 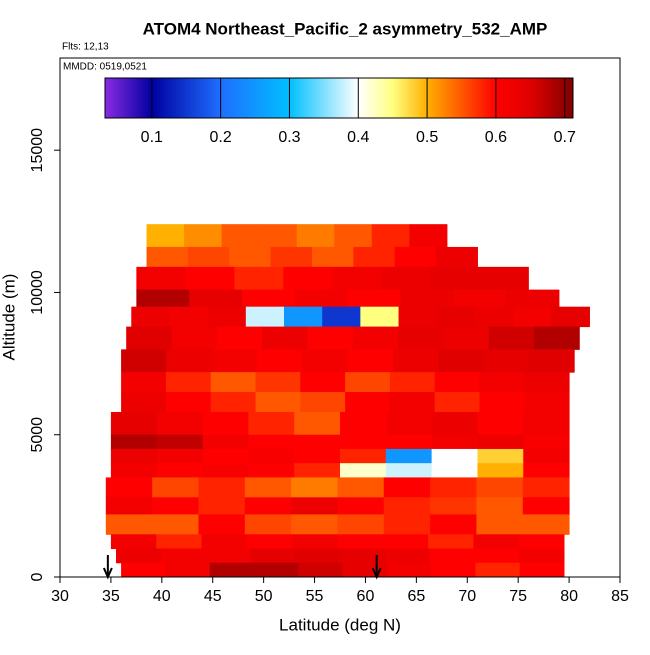 What do you see at coordinates (264, 596) in the screenshot?
I see `x-tick-label: 50` at bounding box center [264, 596].